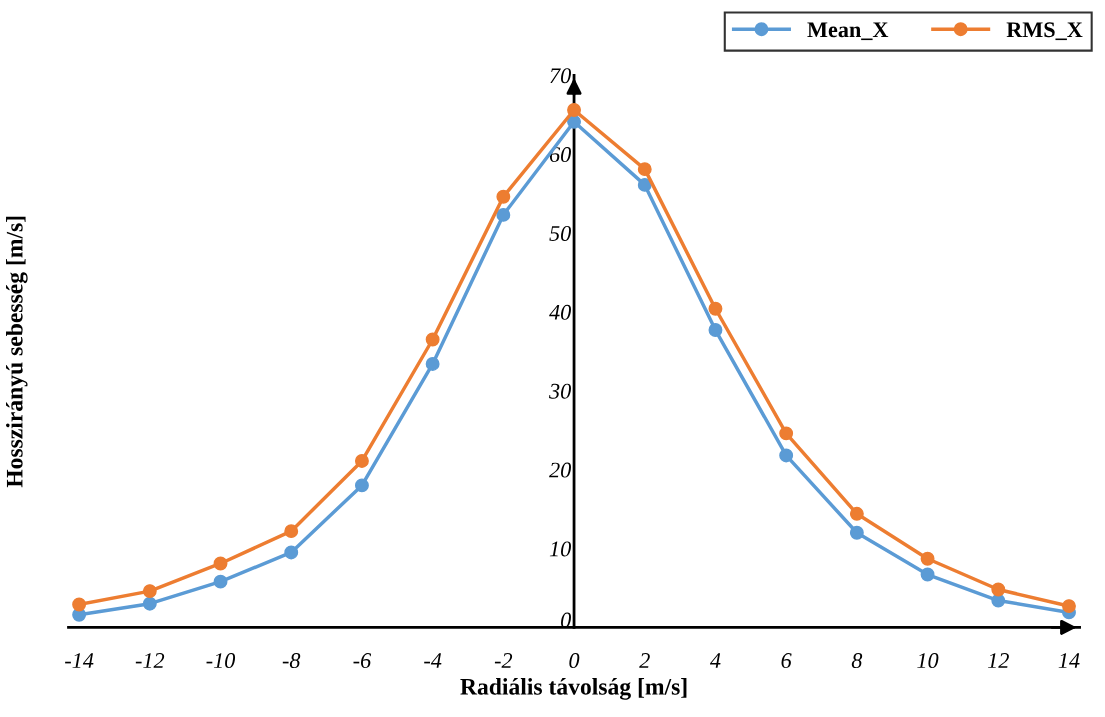 The width and height of the screenshot is (1105, 717). What do you see at coordinates (644, 660) in the screenshot?
I see `x-tick-label: 2` at bounding box center [644, 660].